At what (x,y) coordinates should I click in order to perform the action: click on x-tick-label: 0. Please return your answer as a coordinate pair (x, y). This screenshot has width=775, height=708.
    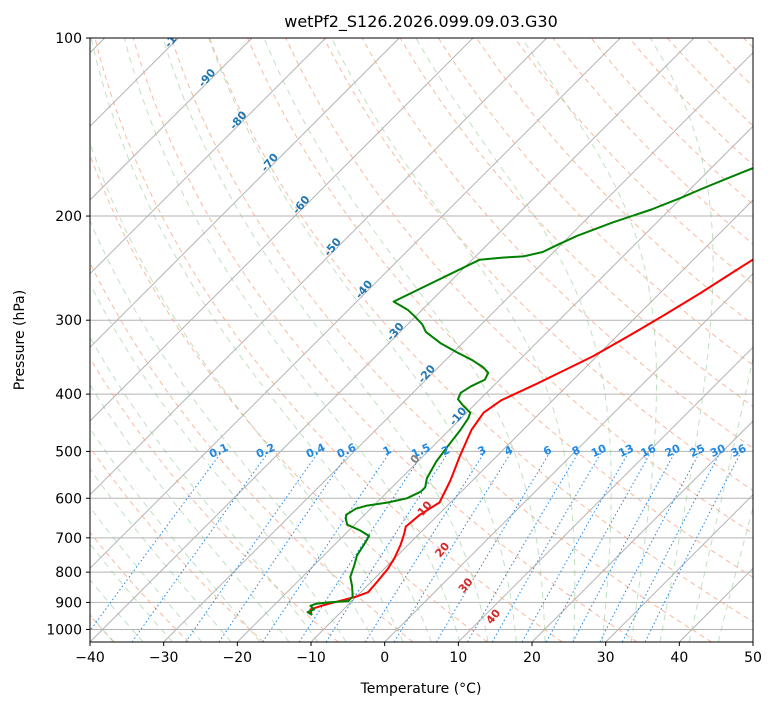
    Looking at the image, I should click on (384, 658).